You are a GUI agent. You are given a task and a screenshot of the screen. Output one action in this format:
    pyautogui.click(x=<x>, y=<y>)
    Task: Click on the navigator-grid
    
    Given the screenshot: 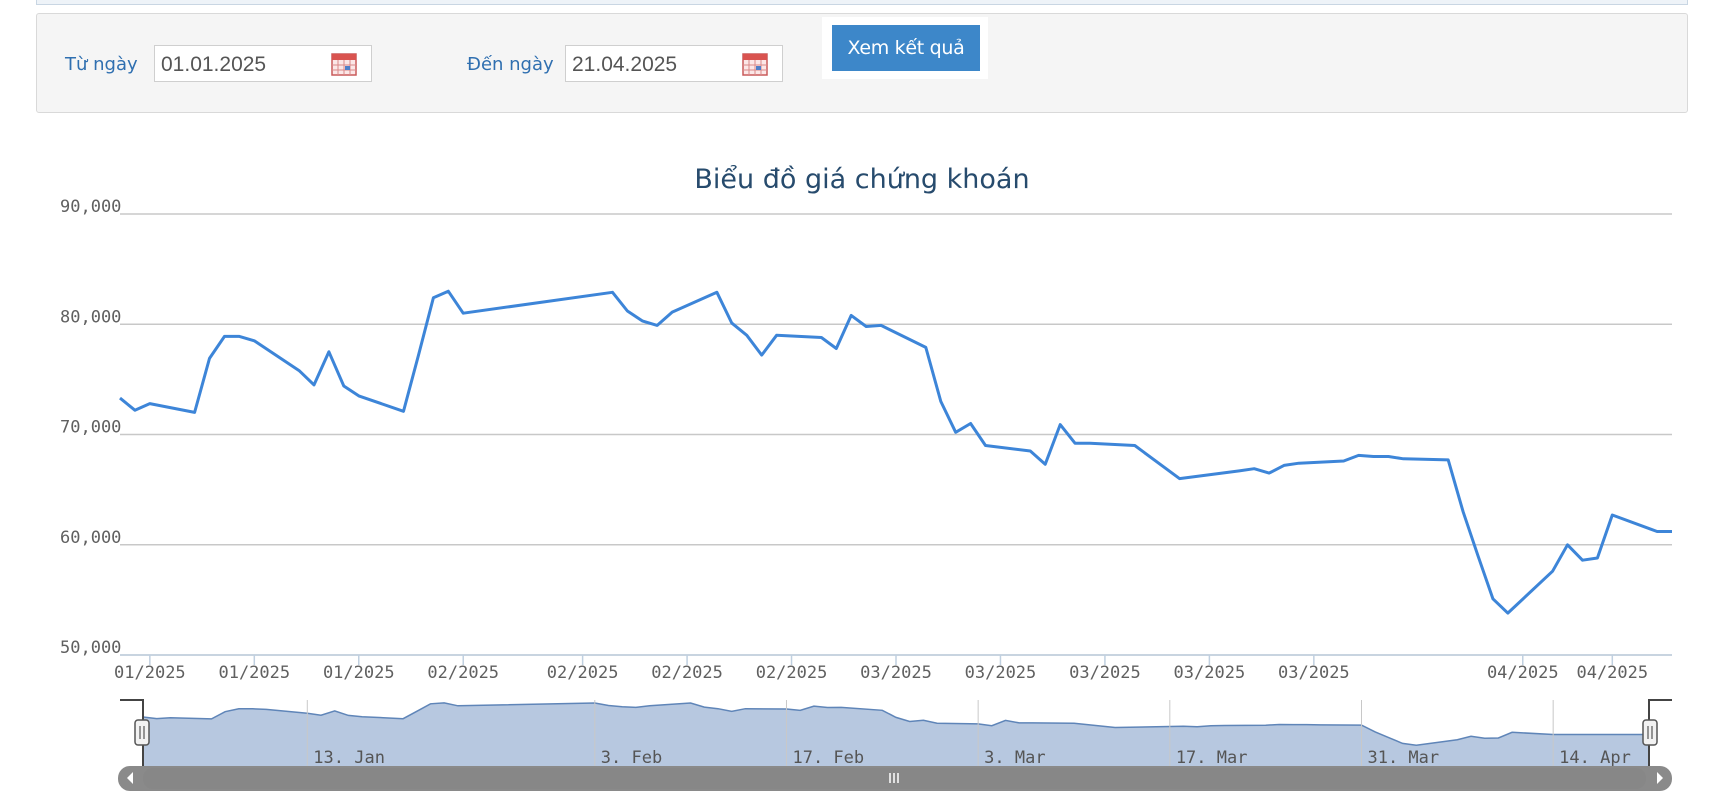 What is the action you would take?
    pyautogui.click(x=930, y=733)
    